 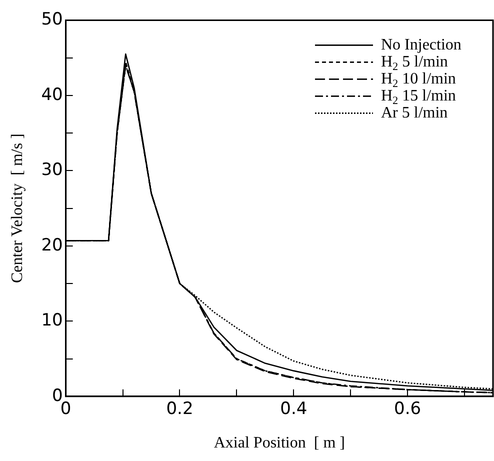 I want to click on legend-label: Ar 5 l/min, so click(x=414, y=113).